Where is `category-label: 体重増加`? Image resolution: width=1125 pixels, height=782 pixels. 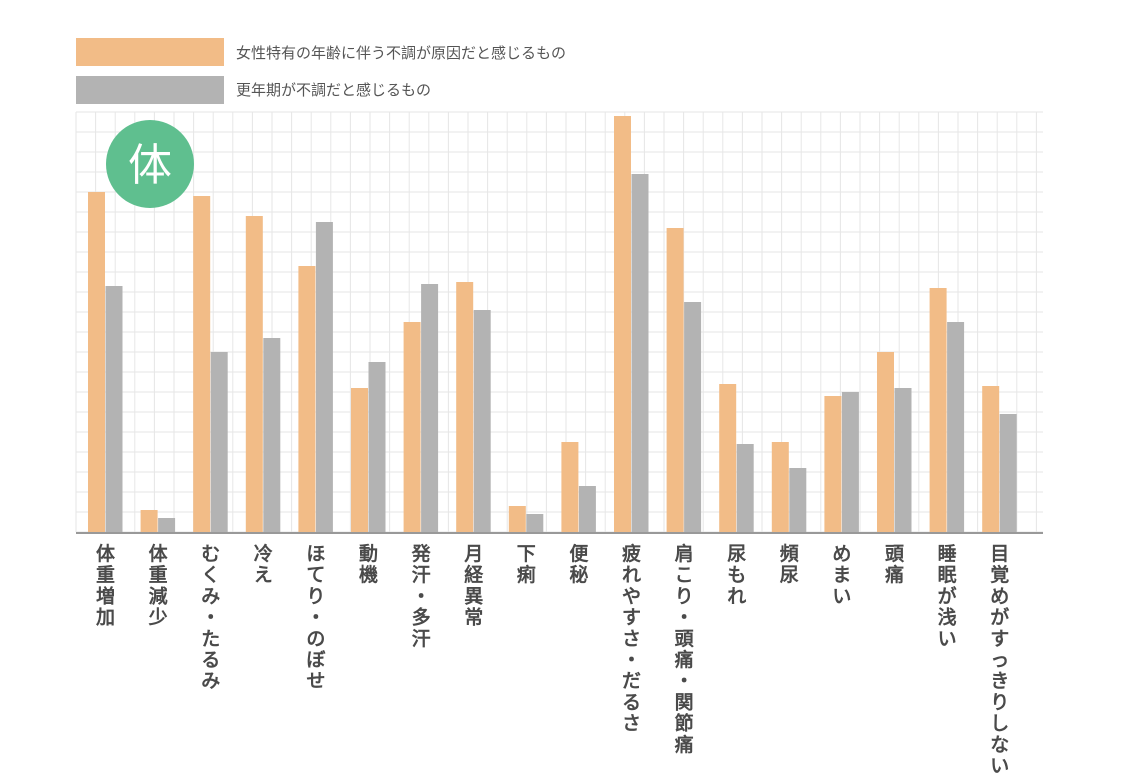
category-label: 体重増加 is located at coordinates (105, 585).